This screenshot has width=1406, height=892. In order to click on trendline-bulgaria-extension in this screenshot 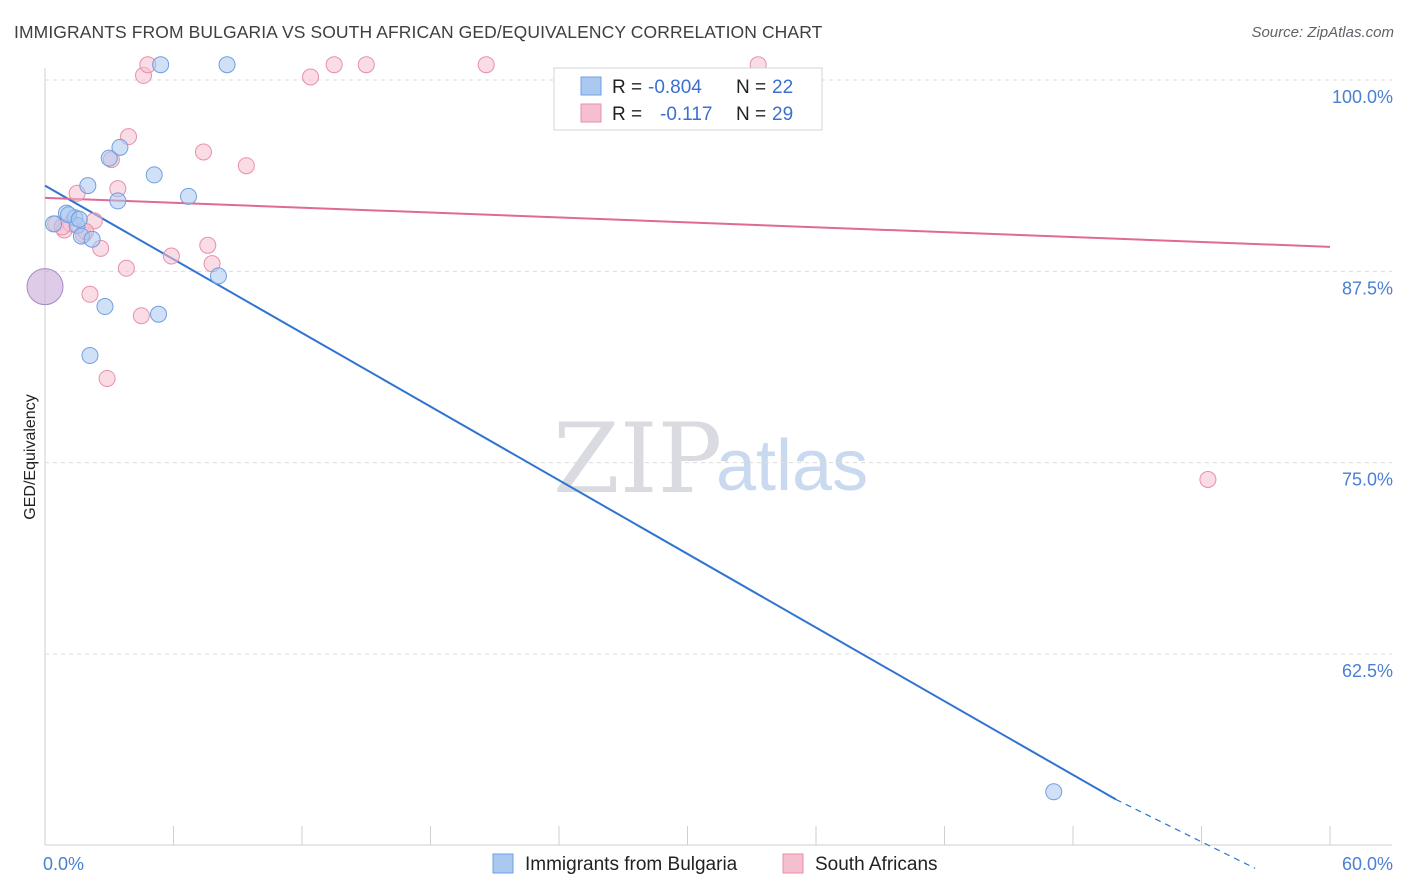, I will do `click(1185, 833)`.